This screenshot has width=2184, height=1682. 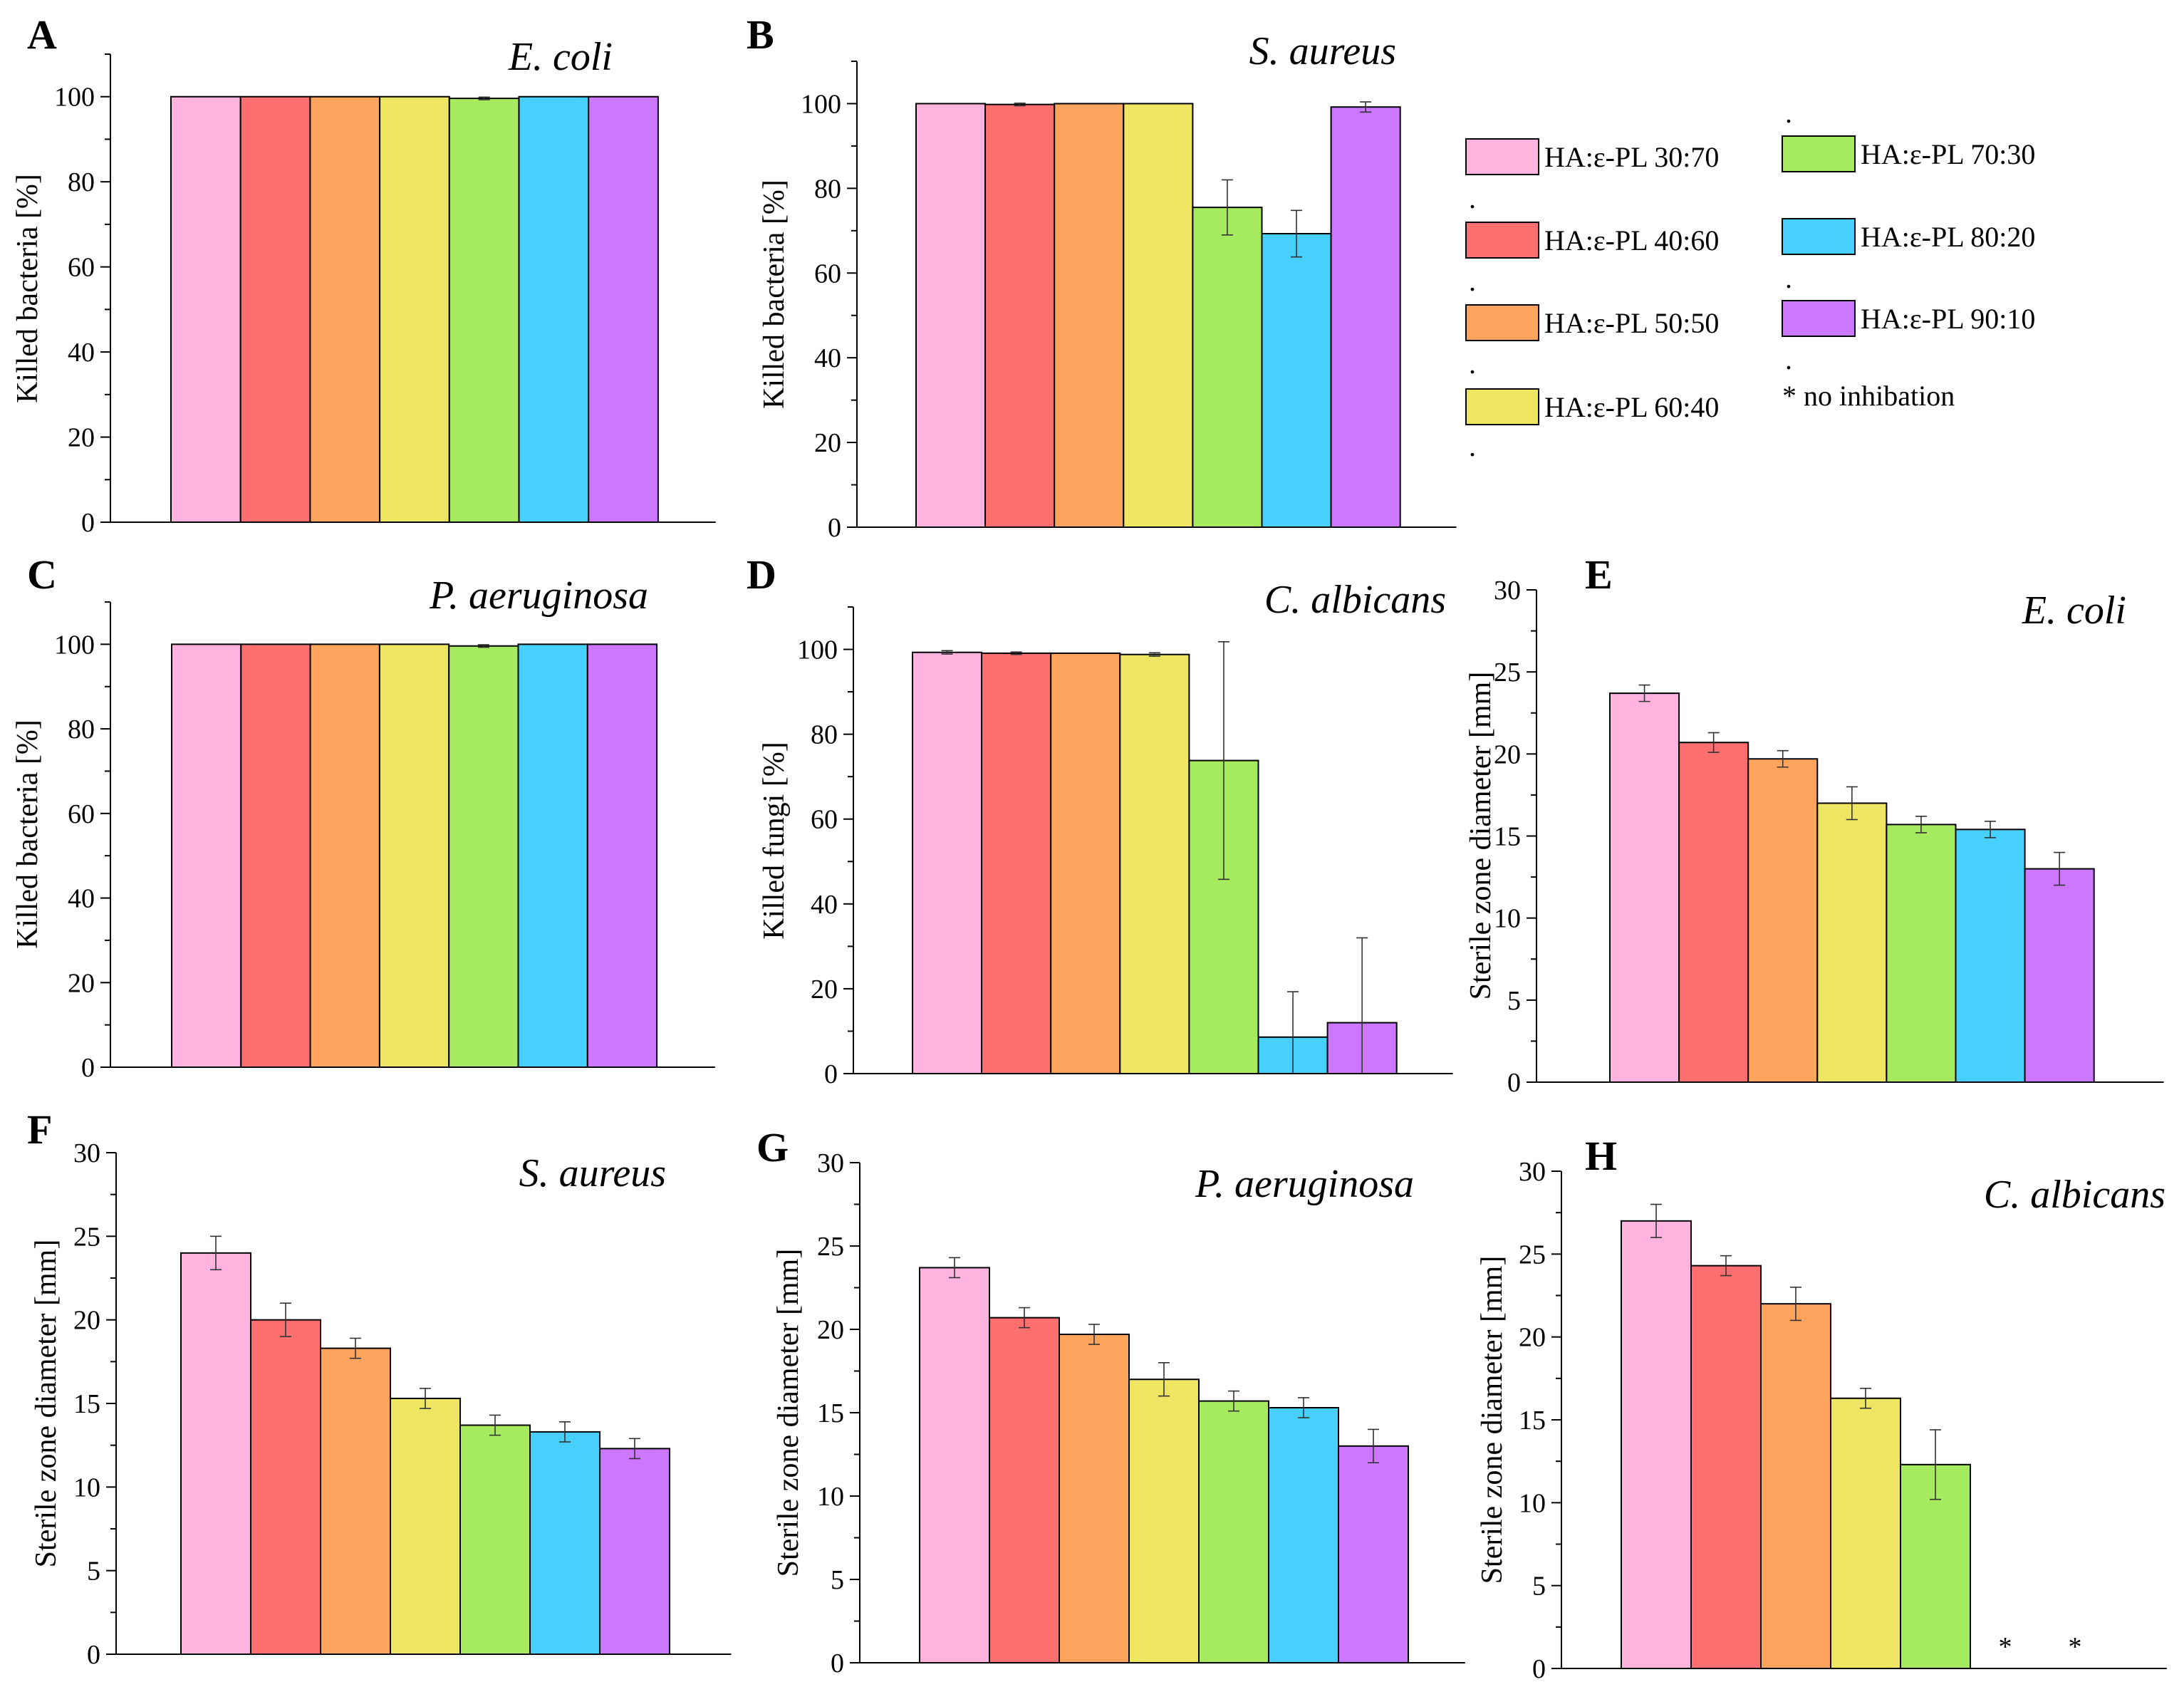 I want to click on no-inhibition-star: *, so click(x=2005, y=1647).